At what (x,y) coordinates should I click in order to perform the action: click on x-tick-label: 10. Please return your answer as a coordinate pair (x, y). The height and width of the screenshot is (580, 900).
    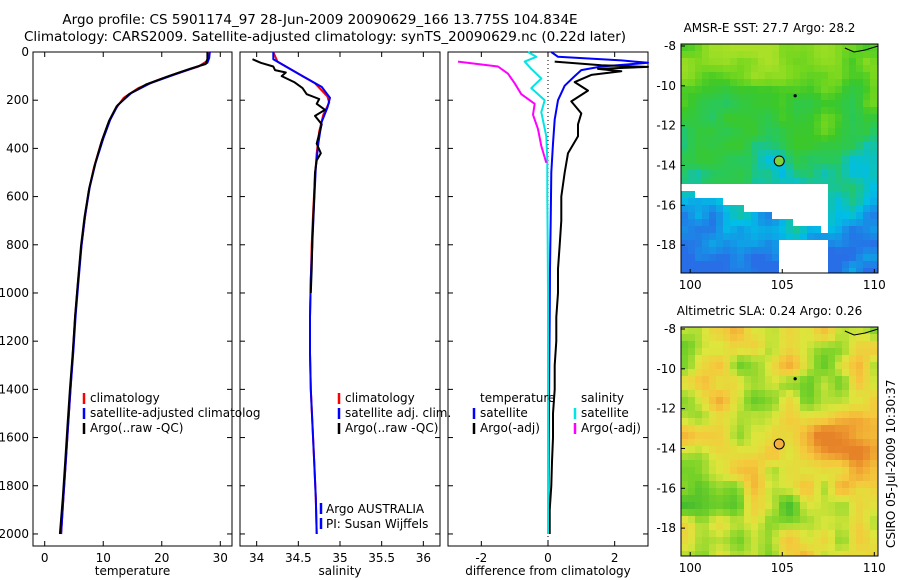
    Looking at the image, I should click on (103, 558).